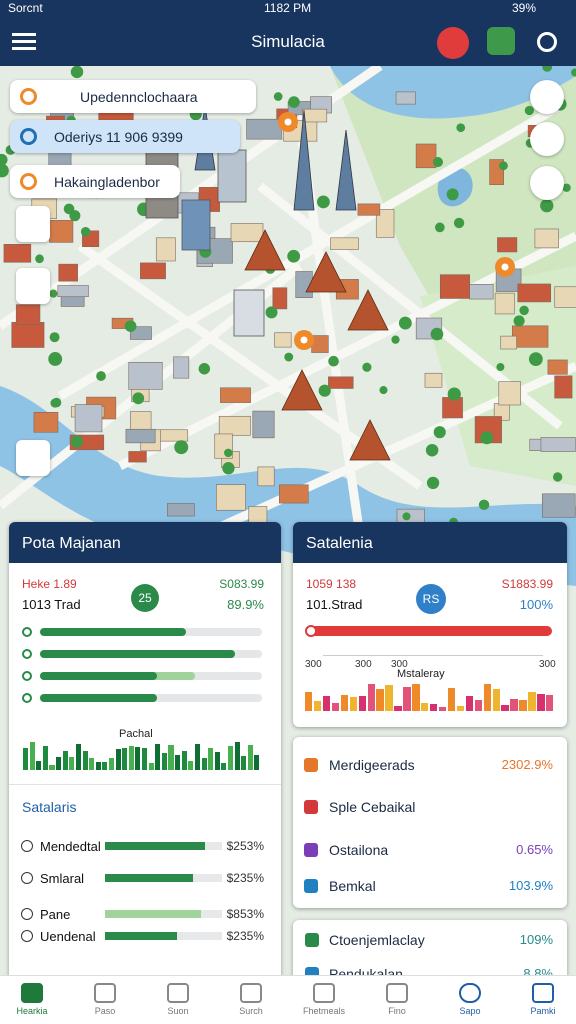  What do you see at coordinates (372, 807) in the screenshot?
I see `metric-label: Sple Cebaikal` at bounding box center [372, 807].